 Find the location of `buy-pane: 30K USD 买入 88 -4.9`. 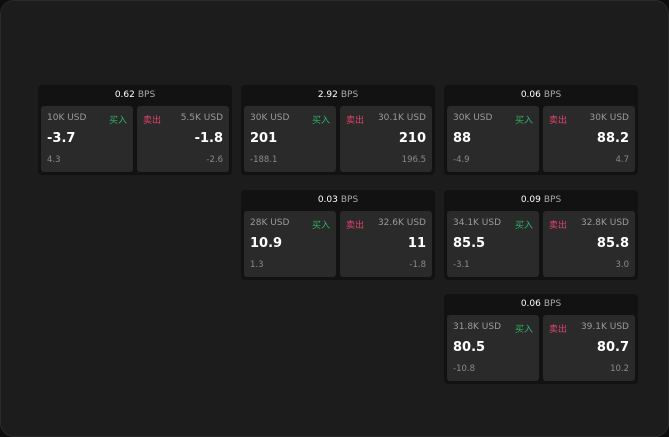

buy-pane: 30K USD 买入 88 -4.9 is located at coordinates (493, 139).